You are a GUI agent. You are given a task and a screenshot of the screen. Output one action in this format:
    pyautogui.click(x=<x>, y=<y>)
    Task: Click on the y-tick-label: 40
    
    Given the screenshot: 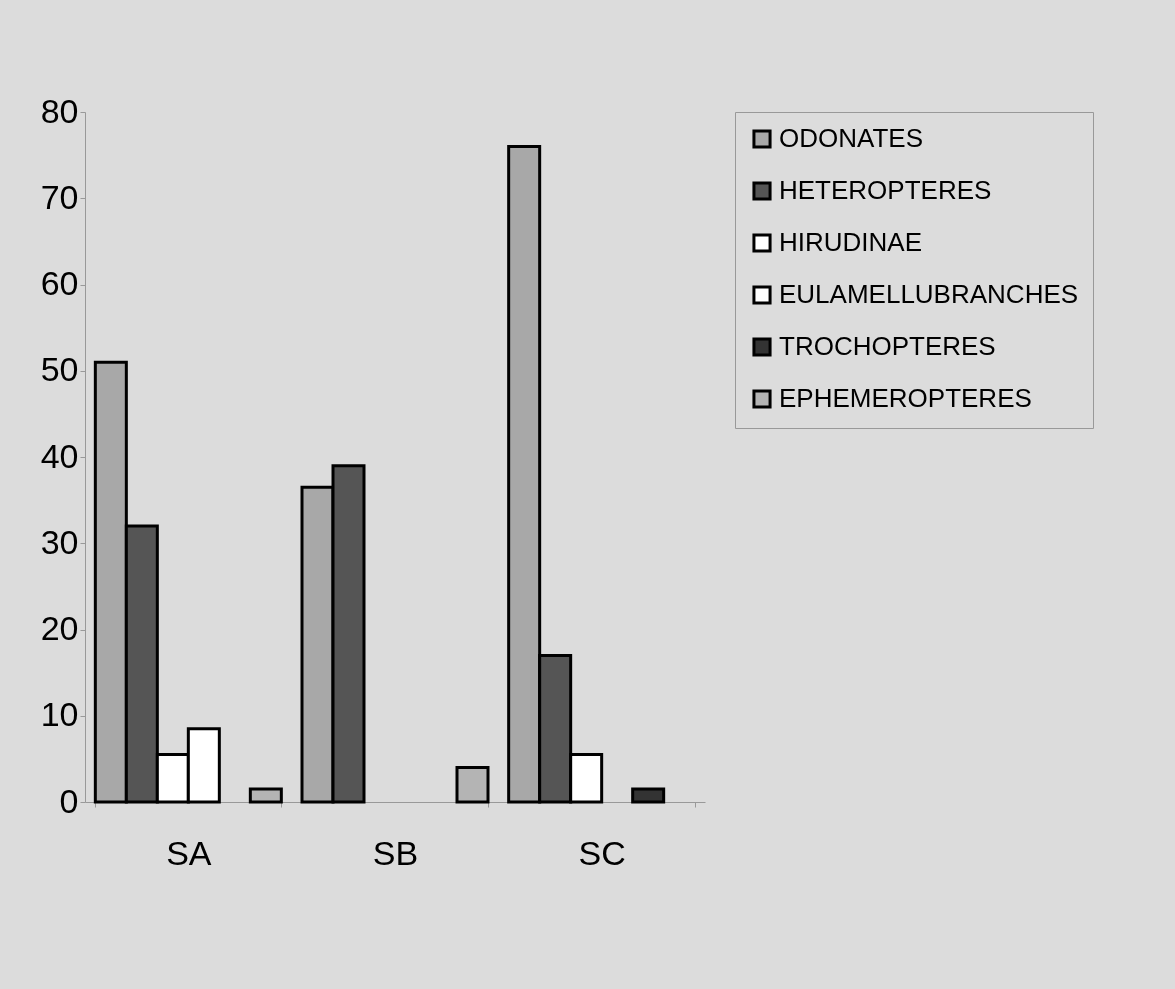 What is the action you would take?
    pyautogui.click(x=59, y=455)
    